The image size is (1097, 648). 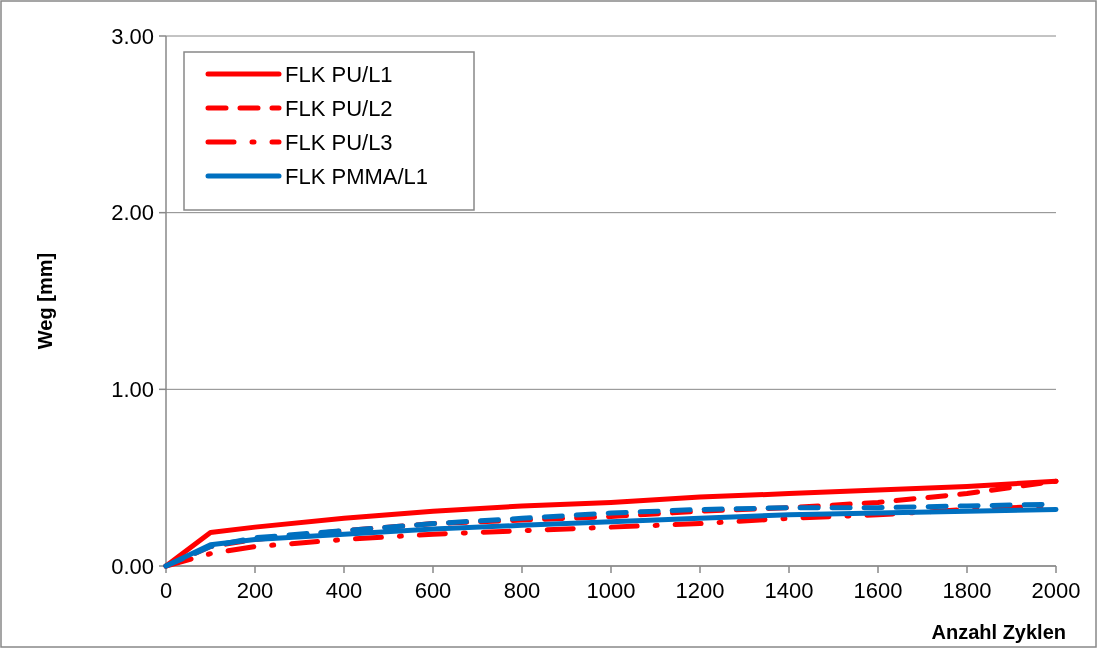 I want to click on x-tick-label: 0, so click(x=166, y=590).